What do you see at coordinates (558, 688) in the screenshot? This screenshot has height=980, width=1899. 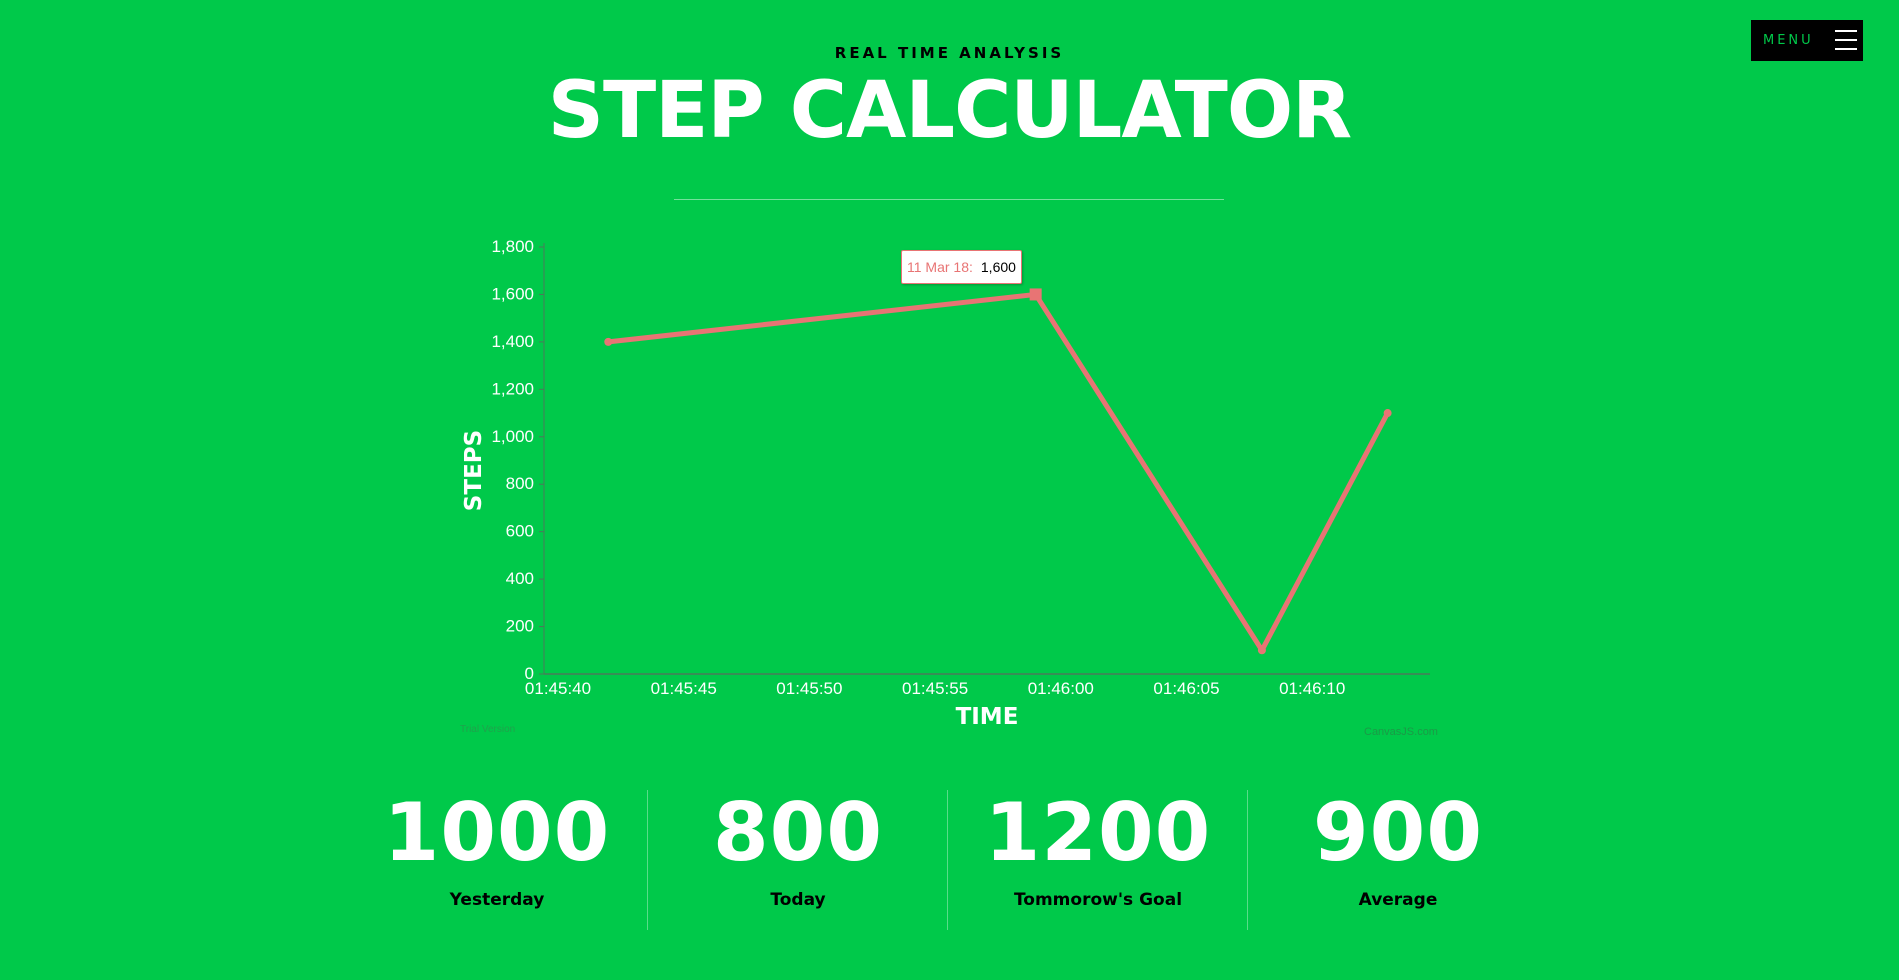 I see `x-tick-label: 01:45:40` at bounding box center [558, 688].